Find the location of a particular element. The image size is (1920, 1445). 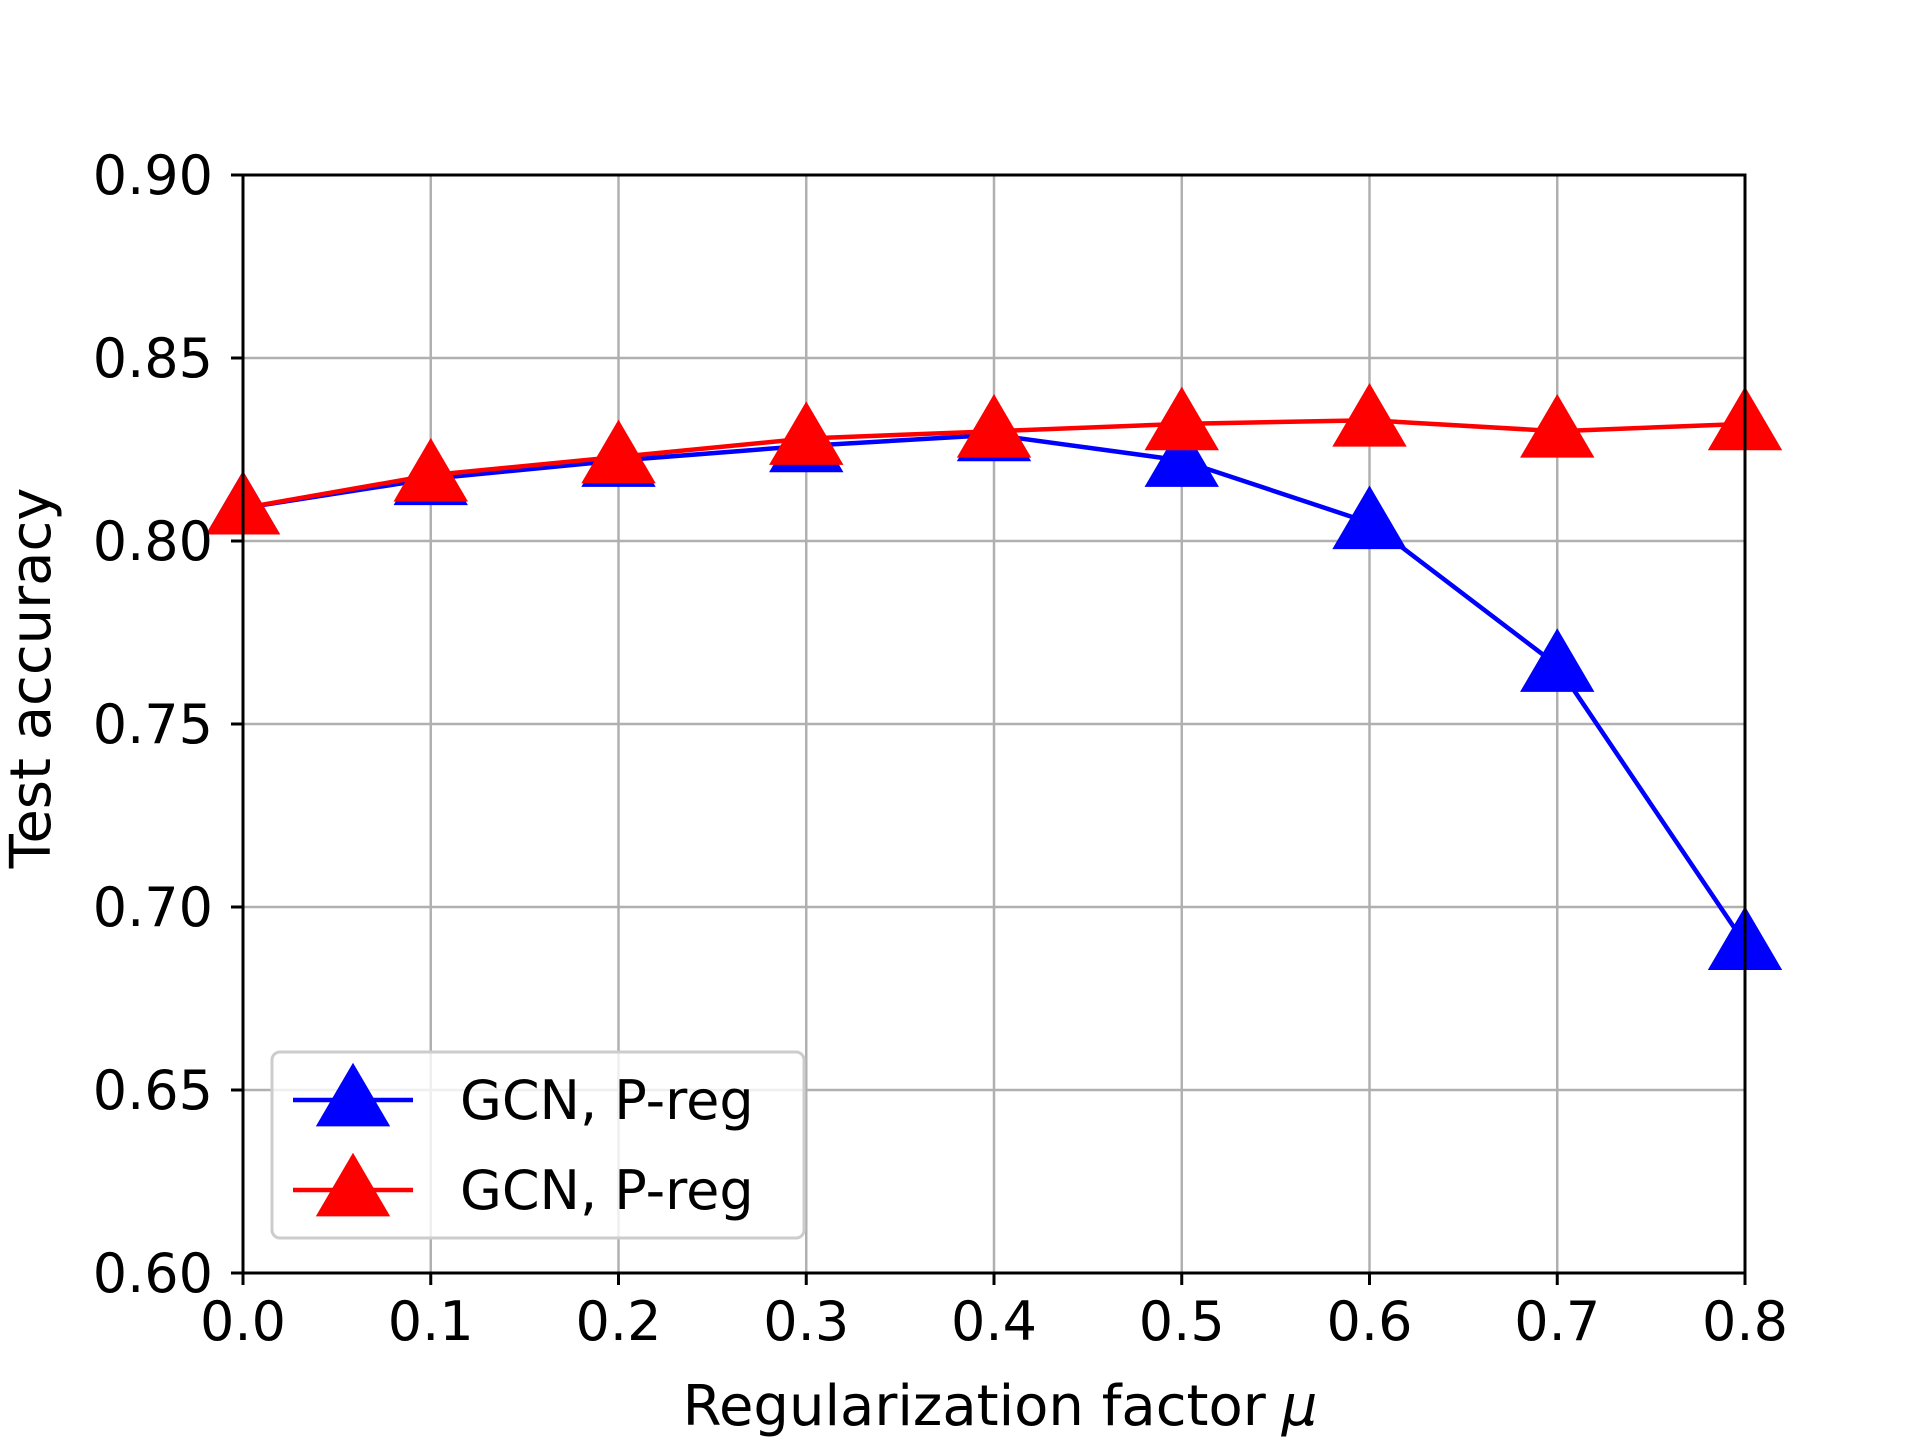

x-axis-title-symbol: μ is located at coordinates (1299, 1406).